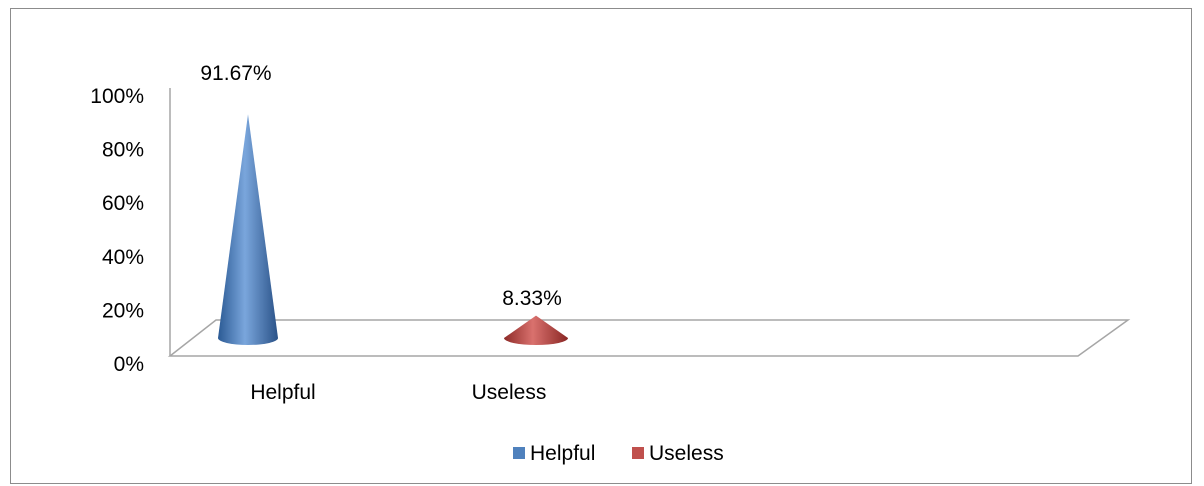 This screenshot has height=486, width=1204. Describe the element at coordinates (235, 73) in the screenshot. I see `data-label-helpful: 91.67%` at that location.